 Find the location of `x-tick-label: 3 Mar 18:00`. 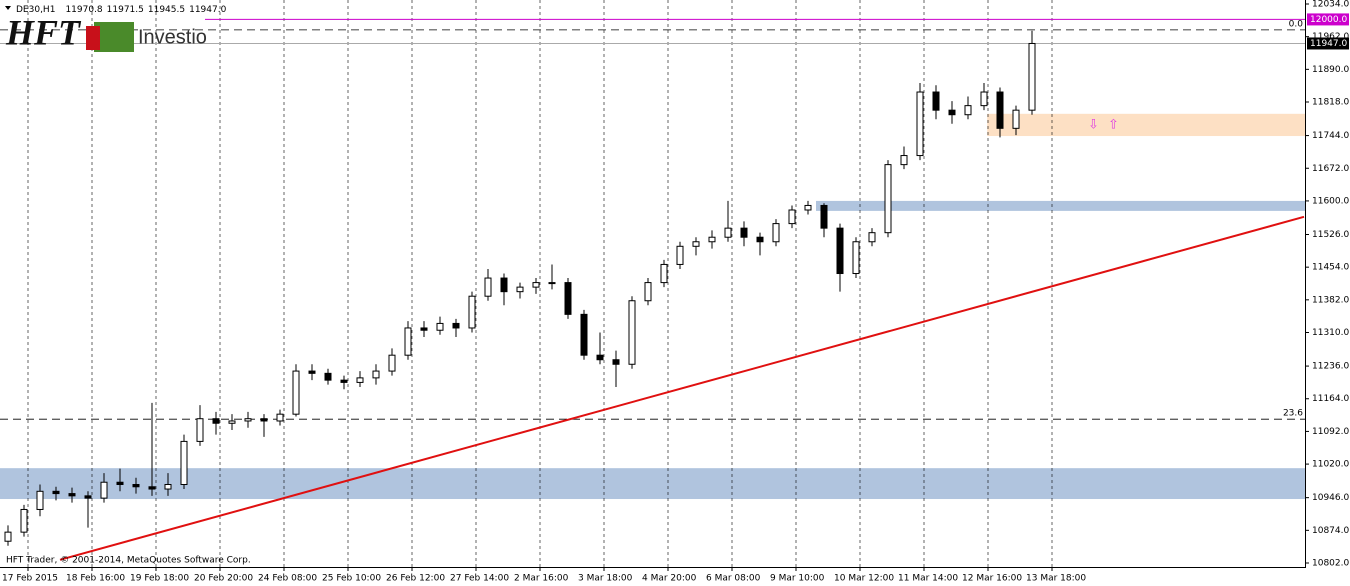

x-tick-label: 3 Mar 18:00 is located at coordinates (605, 579).